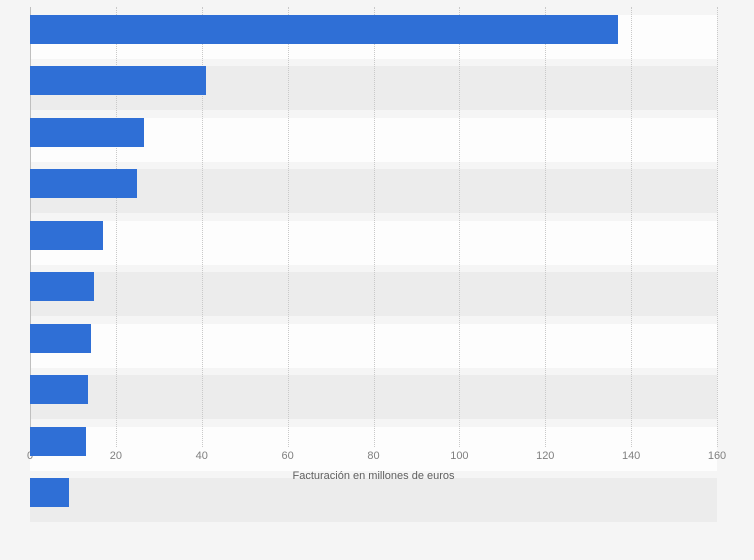  Describe the element at coordinates (30, 456) in the screenshot. I see `x-tick-label: 0` at that location.